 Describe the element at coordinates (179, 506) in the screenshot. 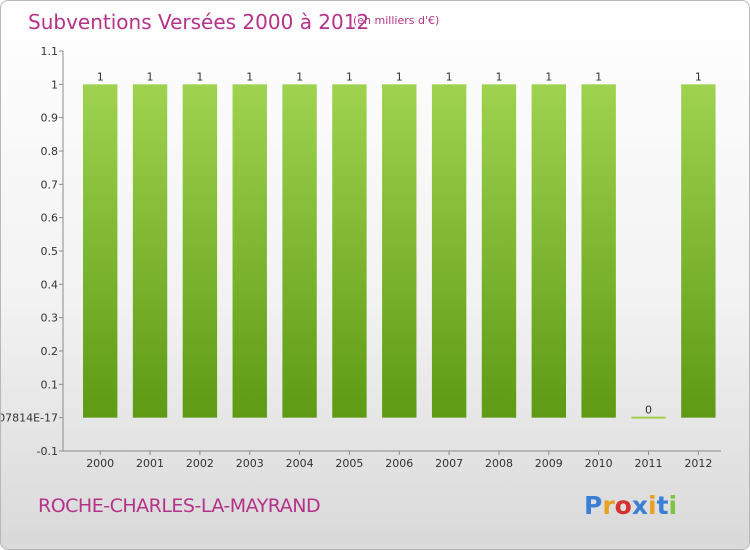

I see `commune-name: ROCHE-CHARLES-LA-MAYRAND` at that location.